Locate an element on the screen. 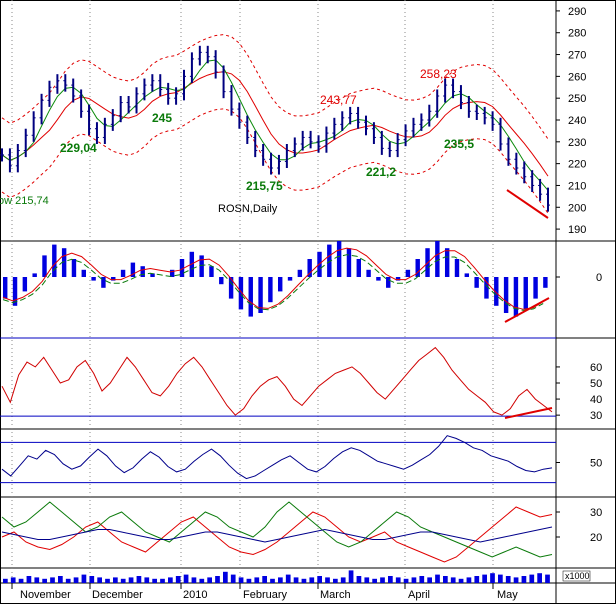 The width and height of the screenshot is (616, 604). osc-tick-label: 50 is located at coordinates (596, 464).